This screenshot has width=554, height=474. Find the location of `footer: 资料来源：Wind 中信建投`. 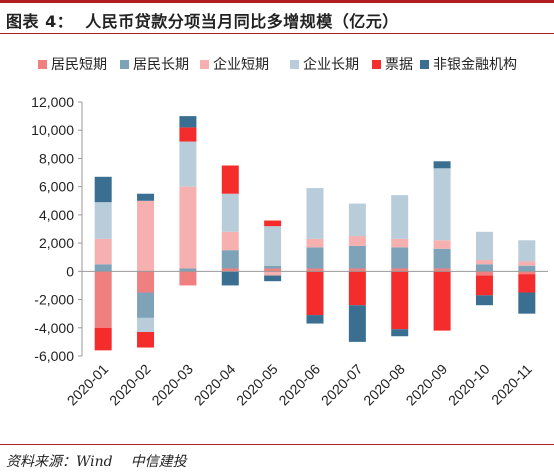

footer: 资料来源：Wind 中信建投 is located at coordinates (277, 459).